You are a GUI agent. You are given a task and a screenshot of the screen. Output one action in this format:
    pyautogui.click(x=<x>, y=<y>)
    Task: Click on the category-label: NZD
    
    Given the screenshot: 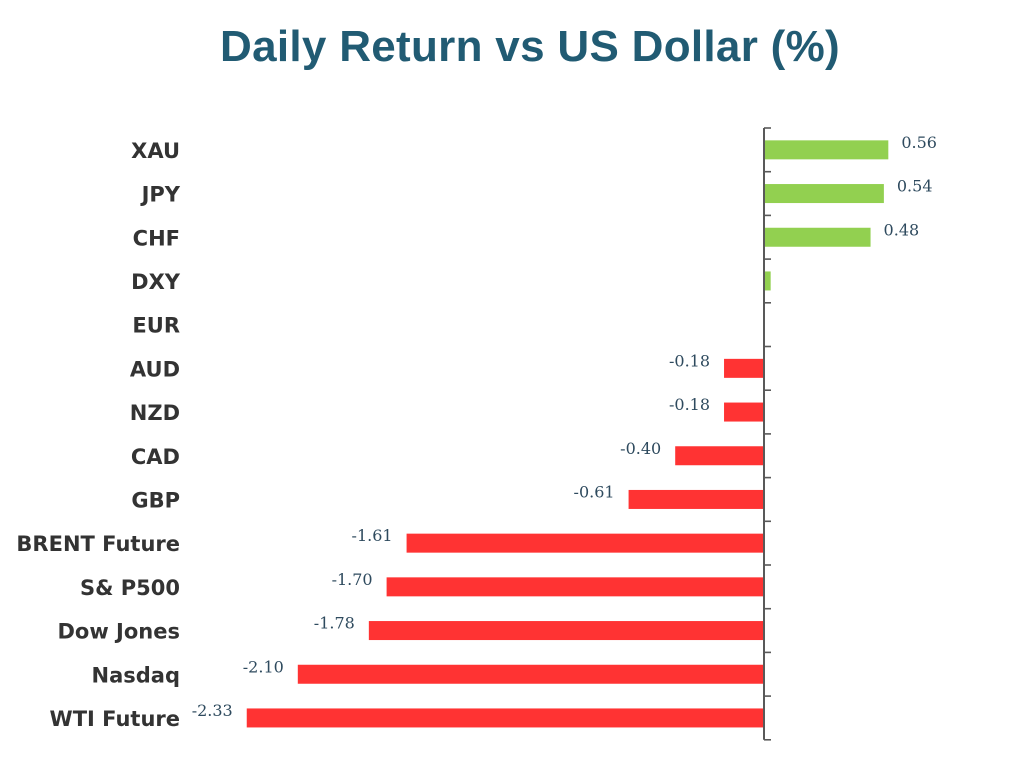 What is the action you would take?
    pyautogui.click(x=155, y=413)
    